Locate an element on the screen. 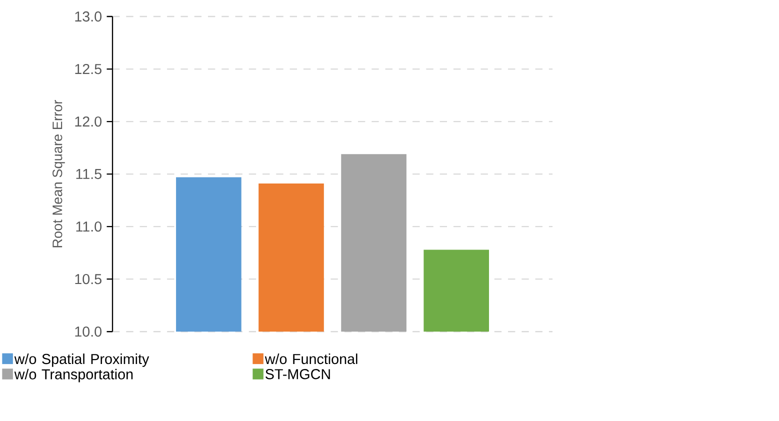 This screenshot has width=779, height=421. y-tick-label: 13.0 is located at coordinates (88, 17).